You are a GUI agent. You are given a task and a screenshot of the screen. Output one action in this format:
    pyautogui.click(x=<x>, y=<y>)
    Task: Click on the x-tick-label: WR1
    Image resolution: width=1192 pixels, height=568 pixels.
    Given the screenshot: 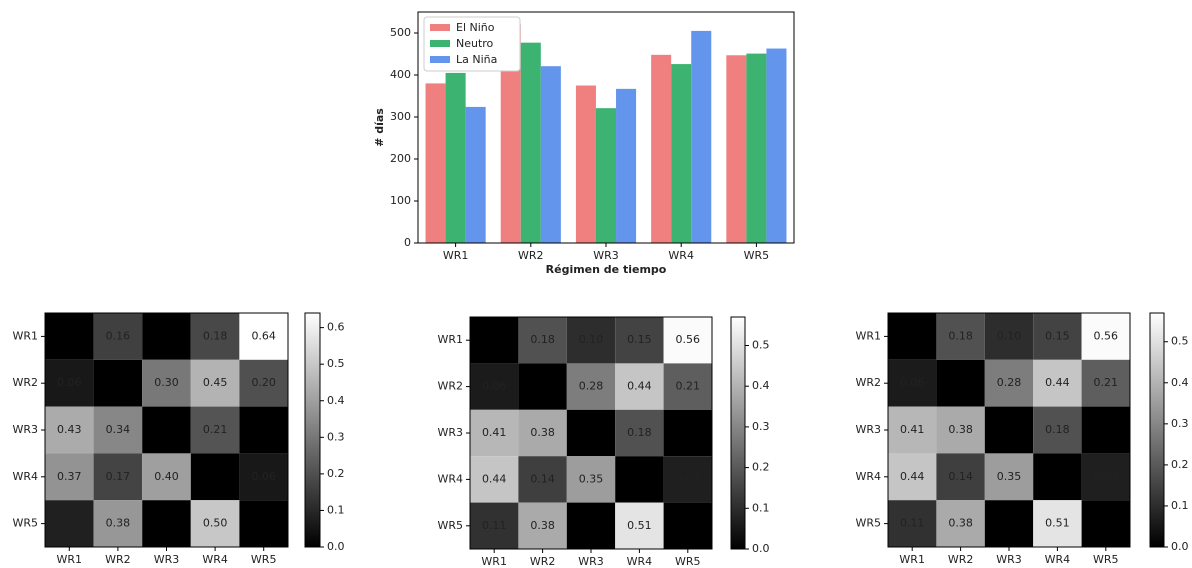 What is the action you would take?
    pyautogui.click(x=494, y=561)
    